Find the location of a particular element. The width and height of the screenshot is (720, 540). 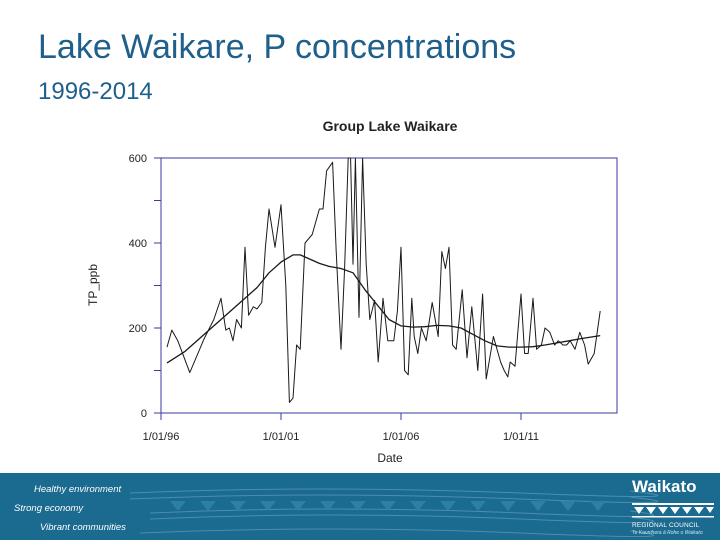

slide-subtitle: 1996-2014 is located at coordinates (95, 91).